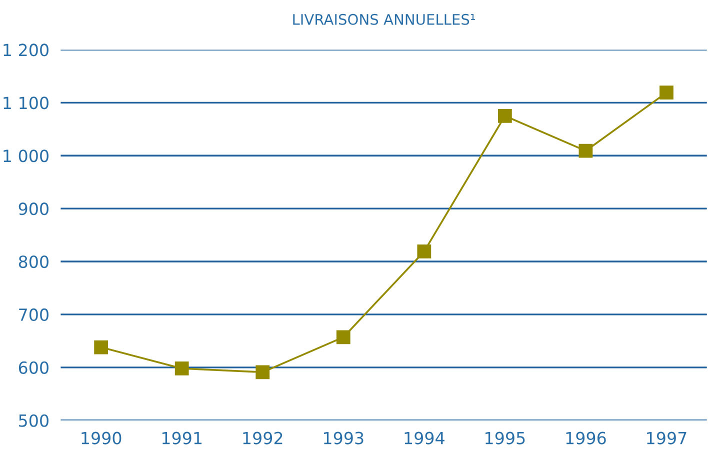  Describe the element at coordinates (102, 438) in the screenshot. I see `x-tick-label: 1990` at that location.